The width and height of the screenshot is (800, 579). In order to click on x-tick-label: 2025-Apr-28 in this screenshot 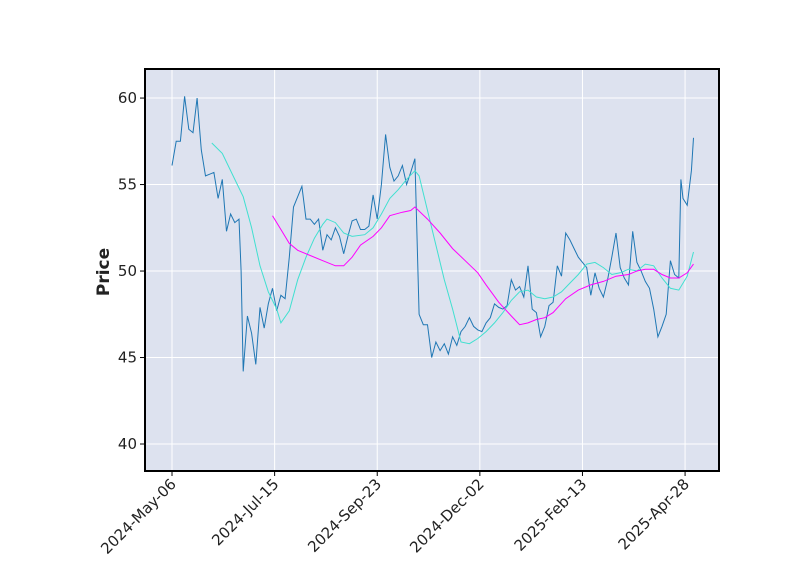, I will do `click(654, 514)`.